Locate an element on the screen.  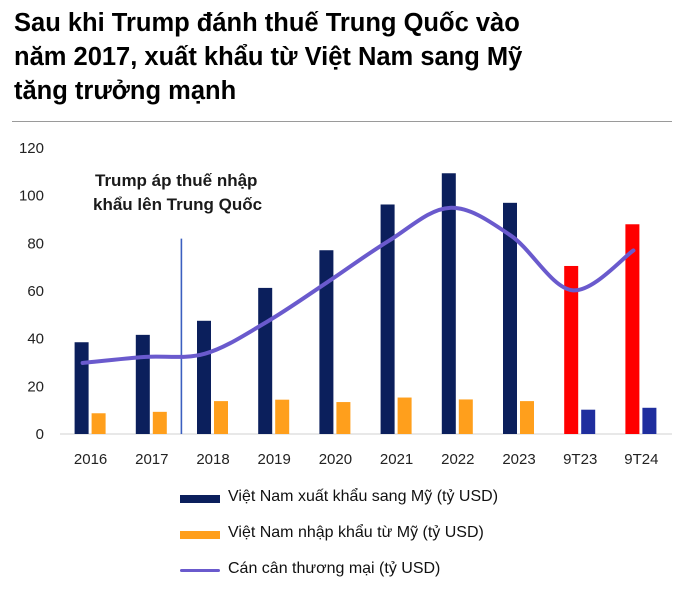
bar-import-2023 is located at coordinates (527, 417).